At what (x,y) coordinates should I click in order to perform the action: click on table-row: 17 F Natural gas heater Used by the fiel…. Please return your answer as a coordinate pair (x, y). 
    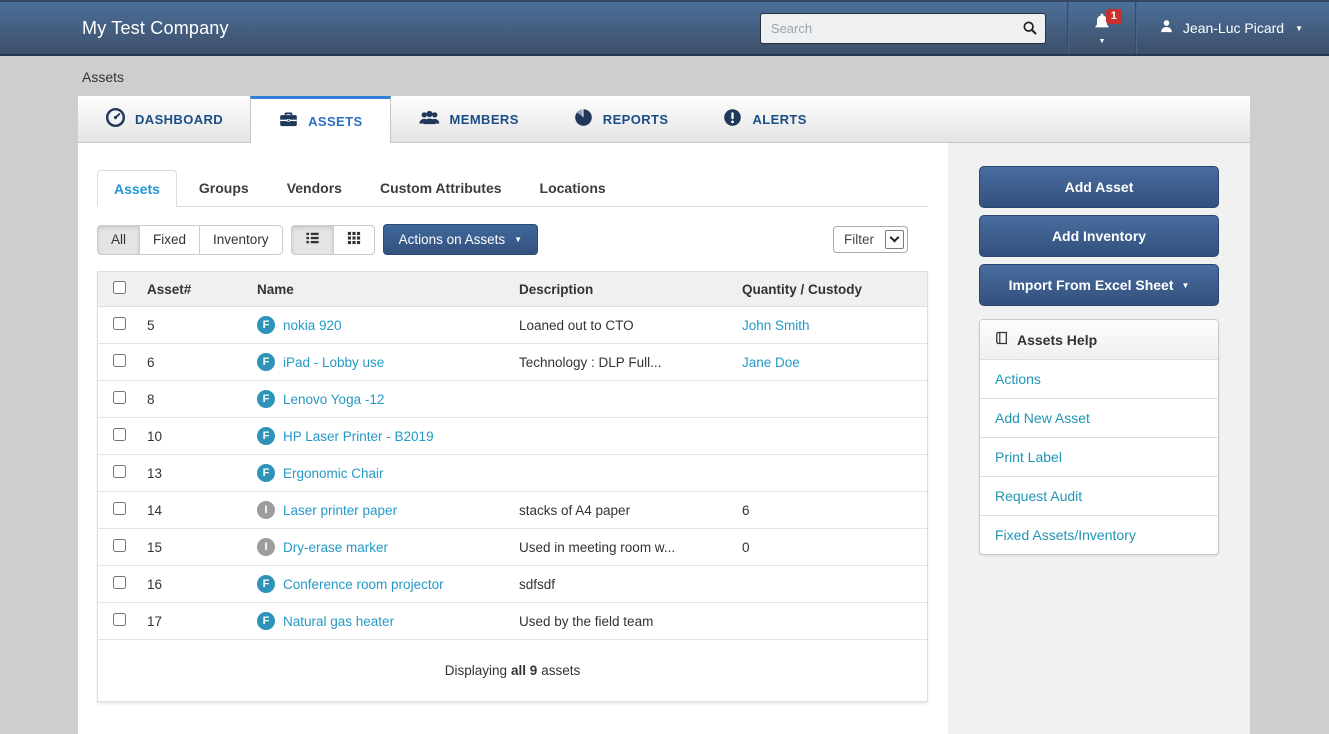
    Looking at the image, I should click on (512, 621).